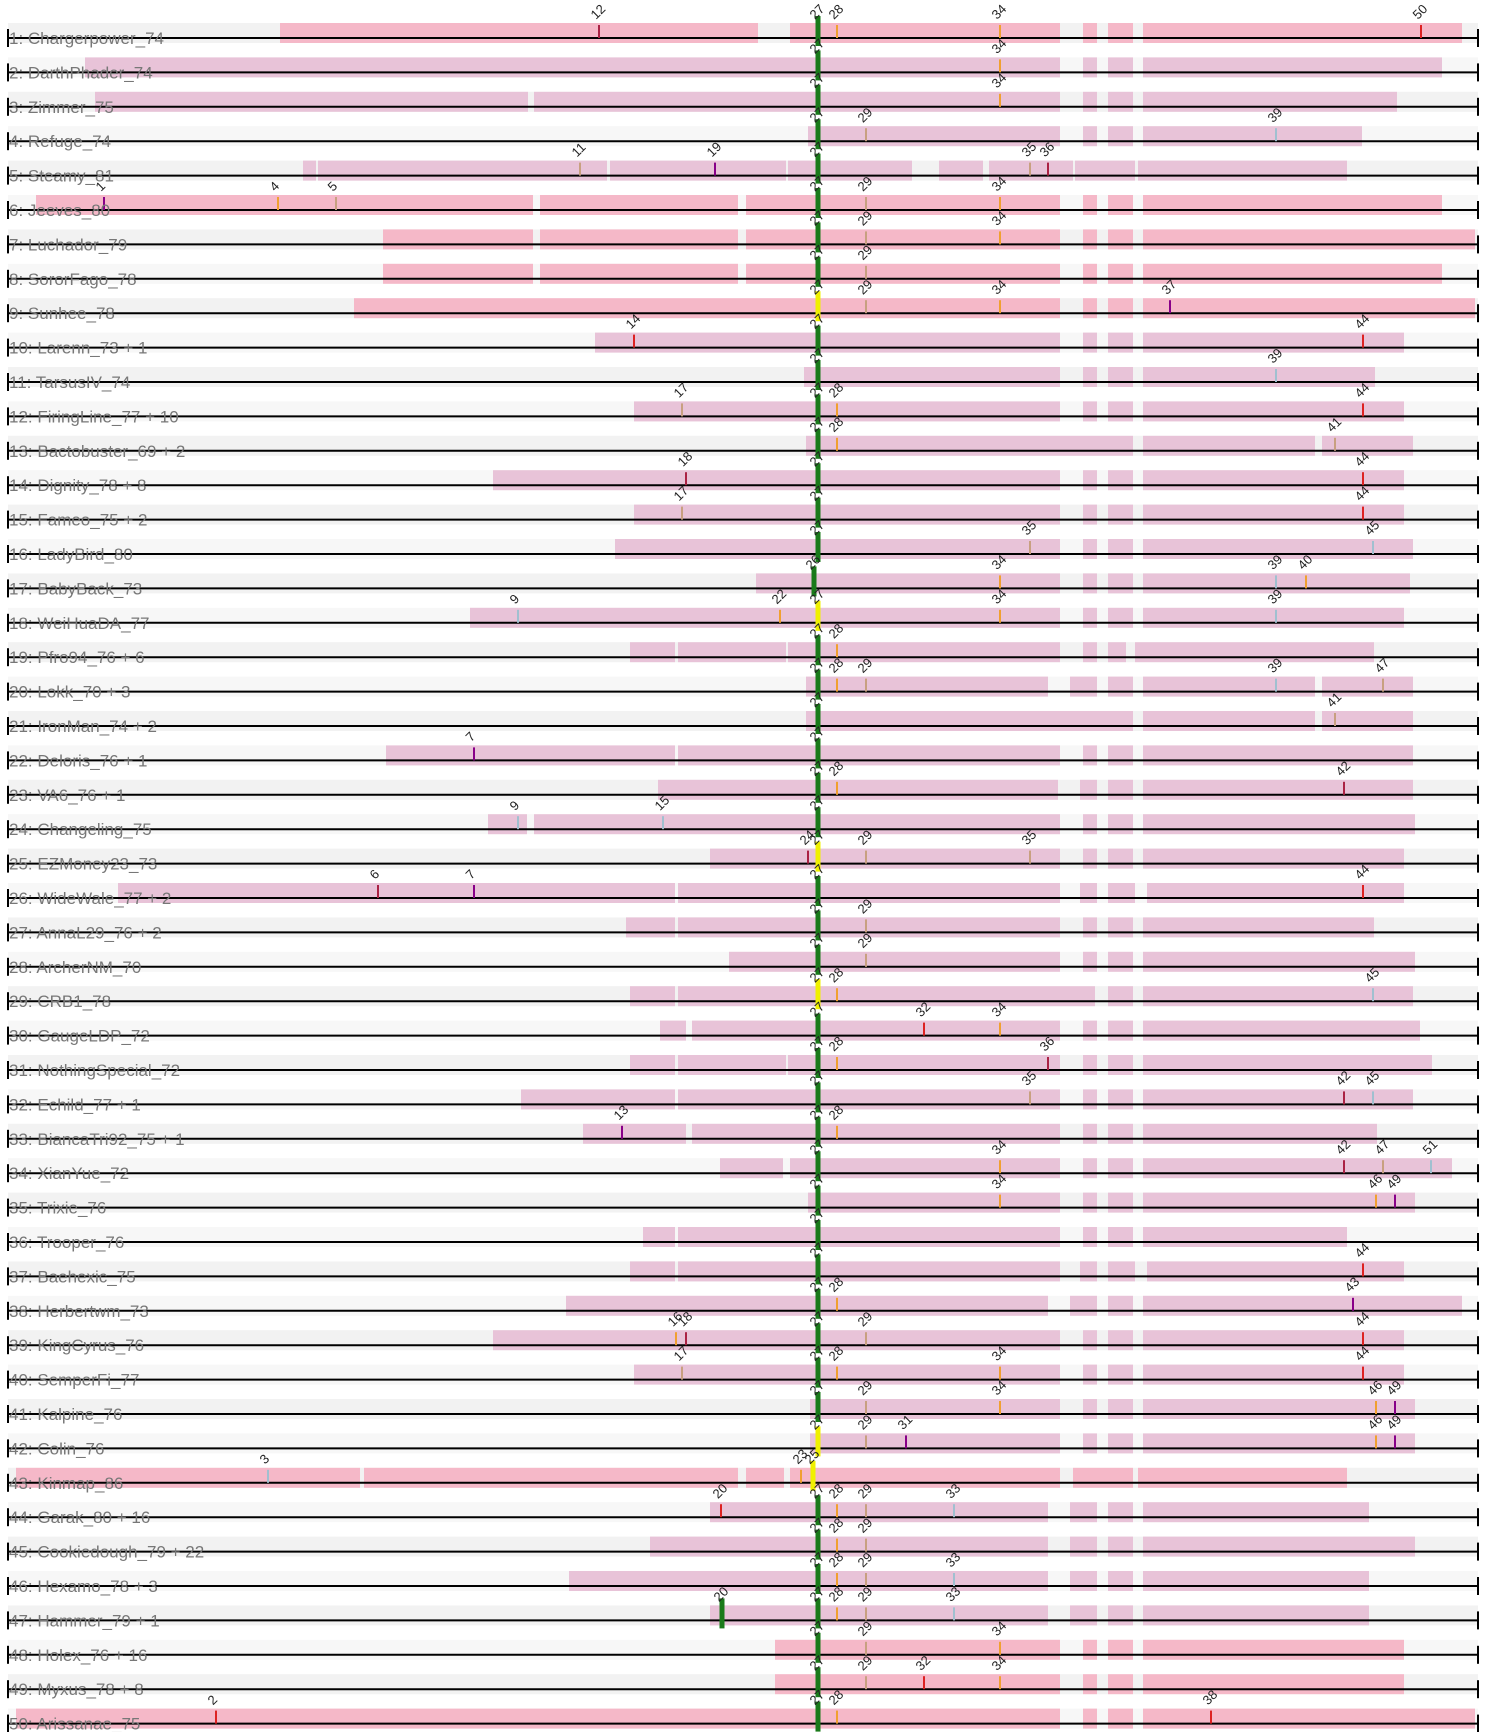  I want to click on row-label: 42: Colin_76, so click(56, 1448).